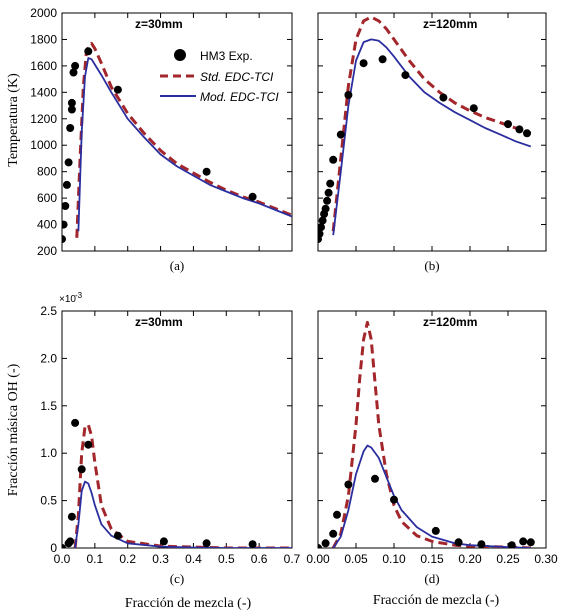 The image size is (570, 613). What do you see at coordinates (436, 600) in the screenshot?
I see `x-axis-label-right: Fracción de mezcla (-)` at bounding box center [436, 600].